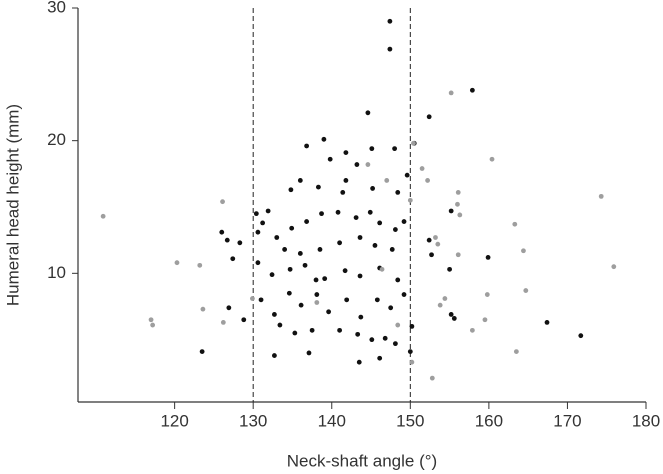  What do you see at coordinates (489, 420) in the screenshot?
I see `x-tick-label: 160` at bounding box center [489, 420].